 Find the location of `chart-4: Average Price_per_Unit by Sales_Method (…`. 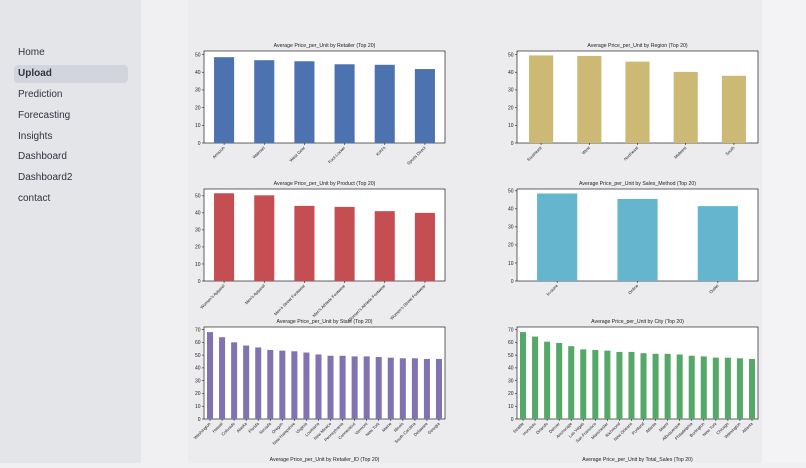

chart-4: Average Price_per_Unit by Sales_Method (… is located at coordinates (633, 239).